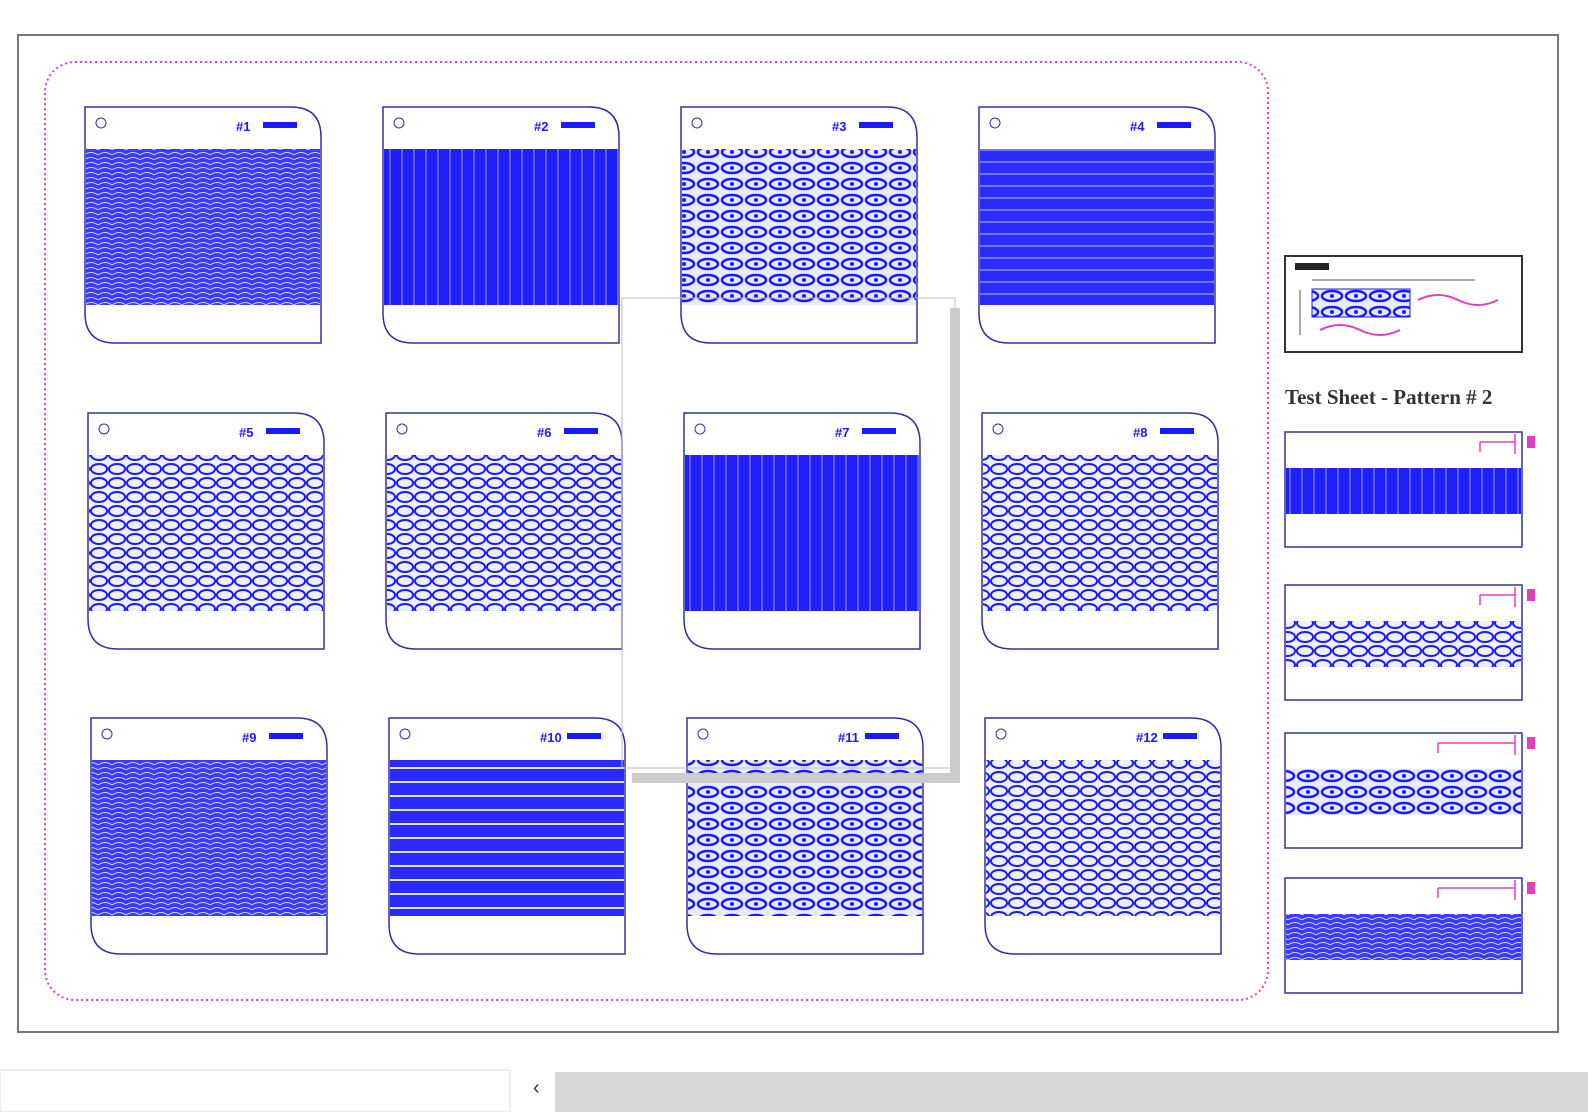 This screenshot has width=1588, height=1112. Describe the element at coordinates (842, 432) in the screenshot. I see `tile-label: #7` at that location.